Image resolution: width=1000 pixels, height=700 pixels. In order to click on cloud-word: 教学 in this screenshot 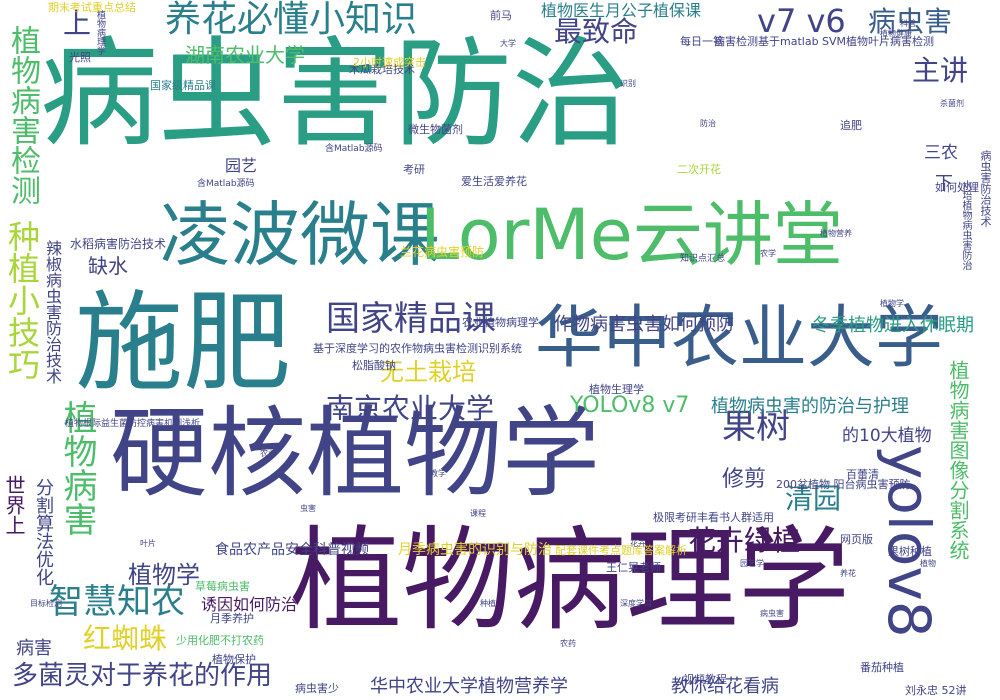, I will do `click(438, 473)`.